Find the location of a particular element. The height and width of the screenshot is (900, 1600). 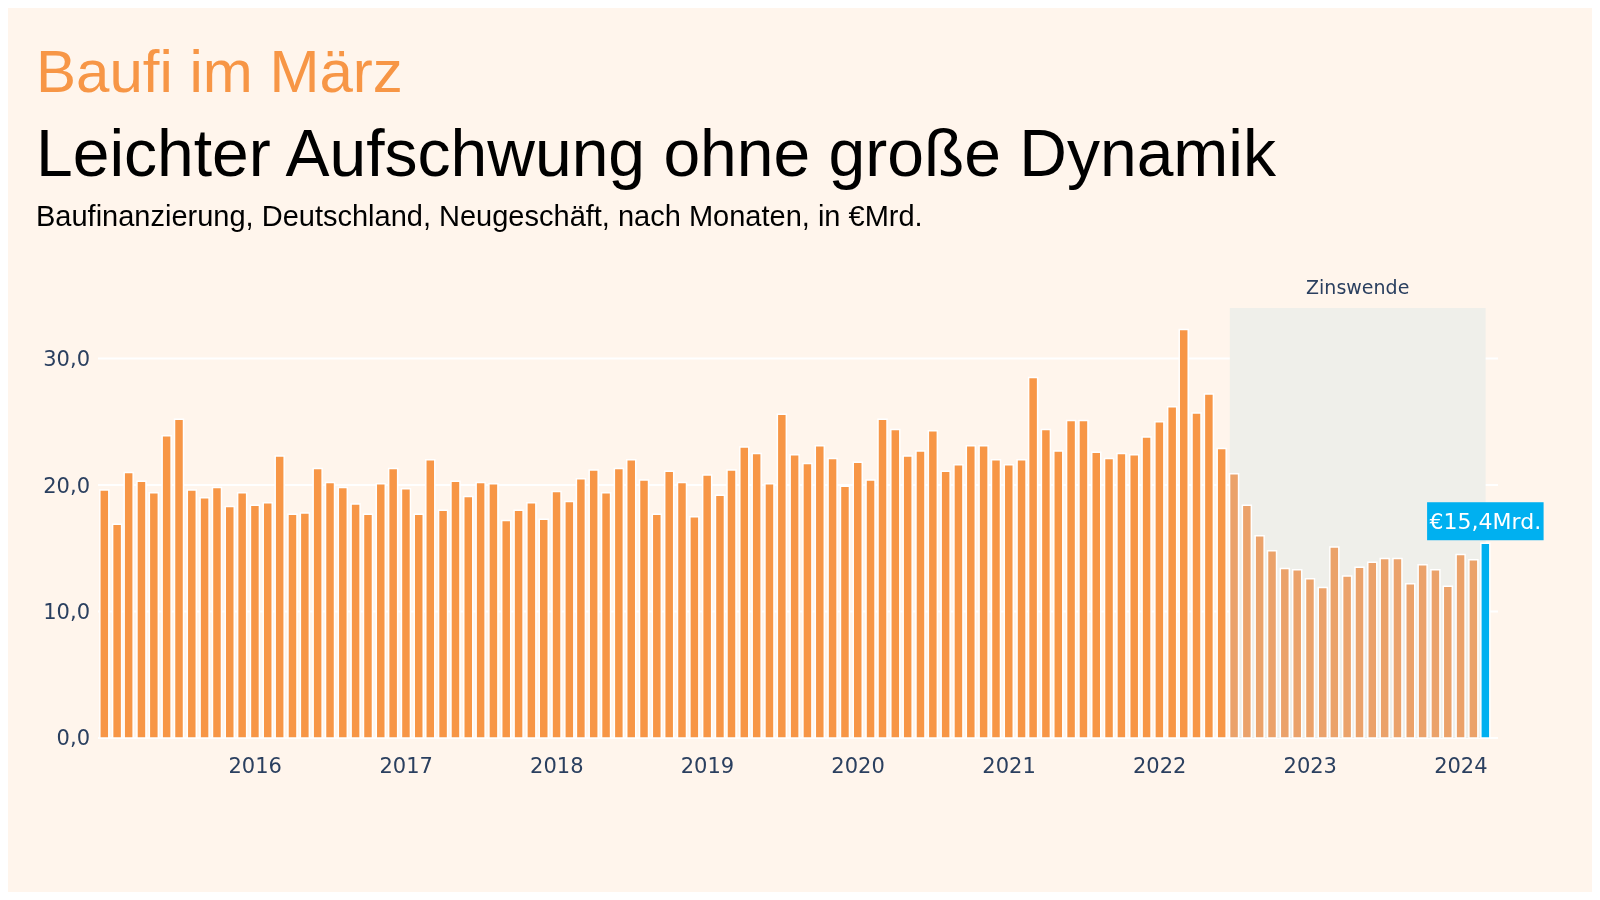

y-tick-label: 10,0 is located at coordinates (66, 611).